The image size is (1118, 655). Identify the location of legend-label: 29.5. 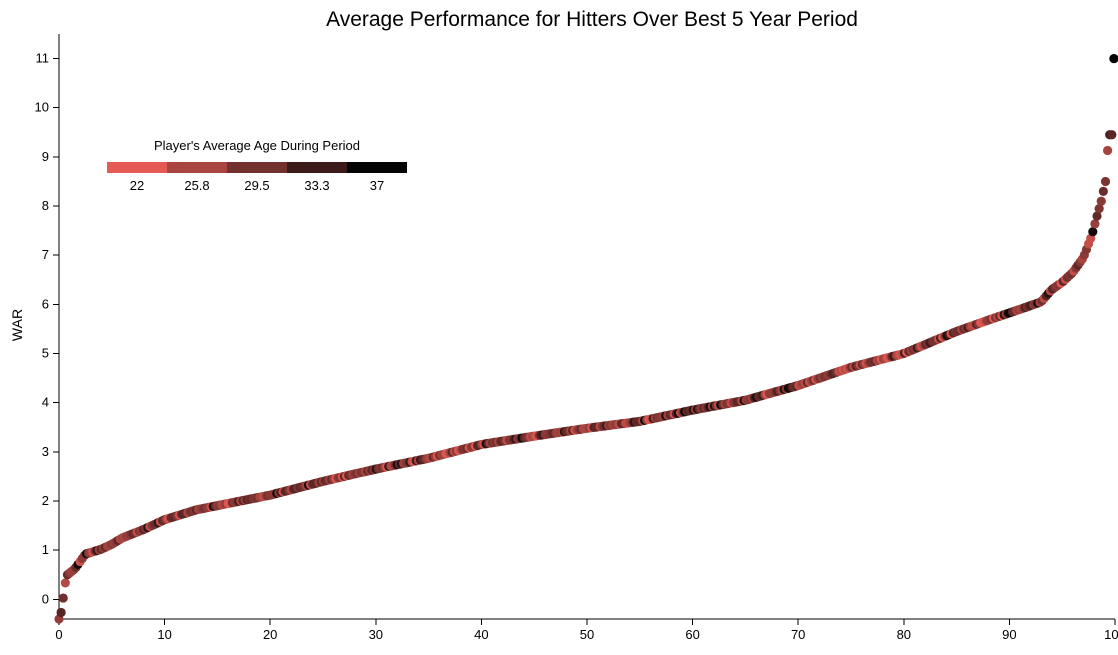
(256, 185).